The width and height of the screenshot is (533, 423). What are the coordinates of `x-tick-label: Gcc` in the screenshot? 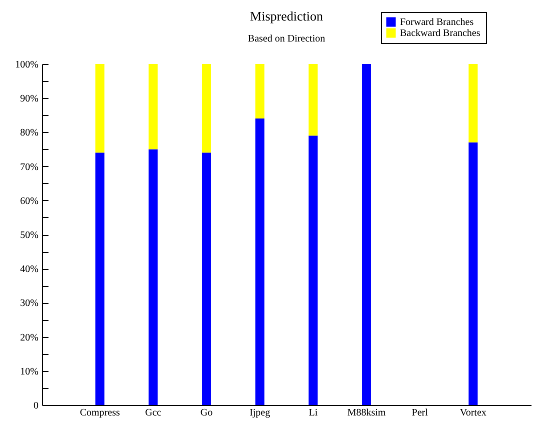 It's located at (153, 413).